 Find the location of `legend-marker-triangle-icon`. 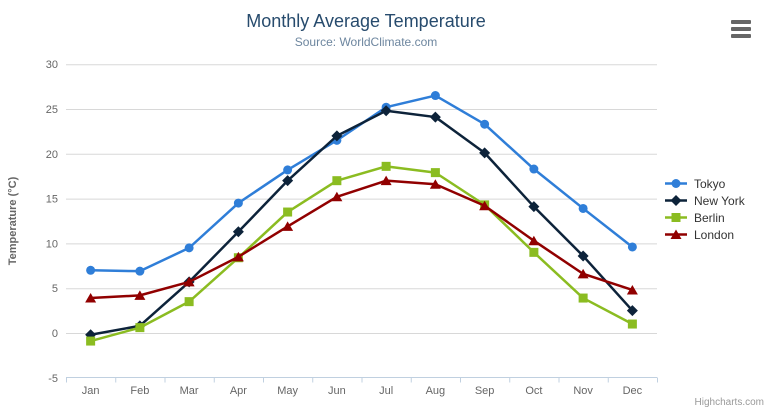

legend-marker-triangle-icon is located at coordinates (676, 234).